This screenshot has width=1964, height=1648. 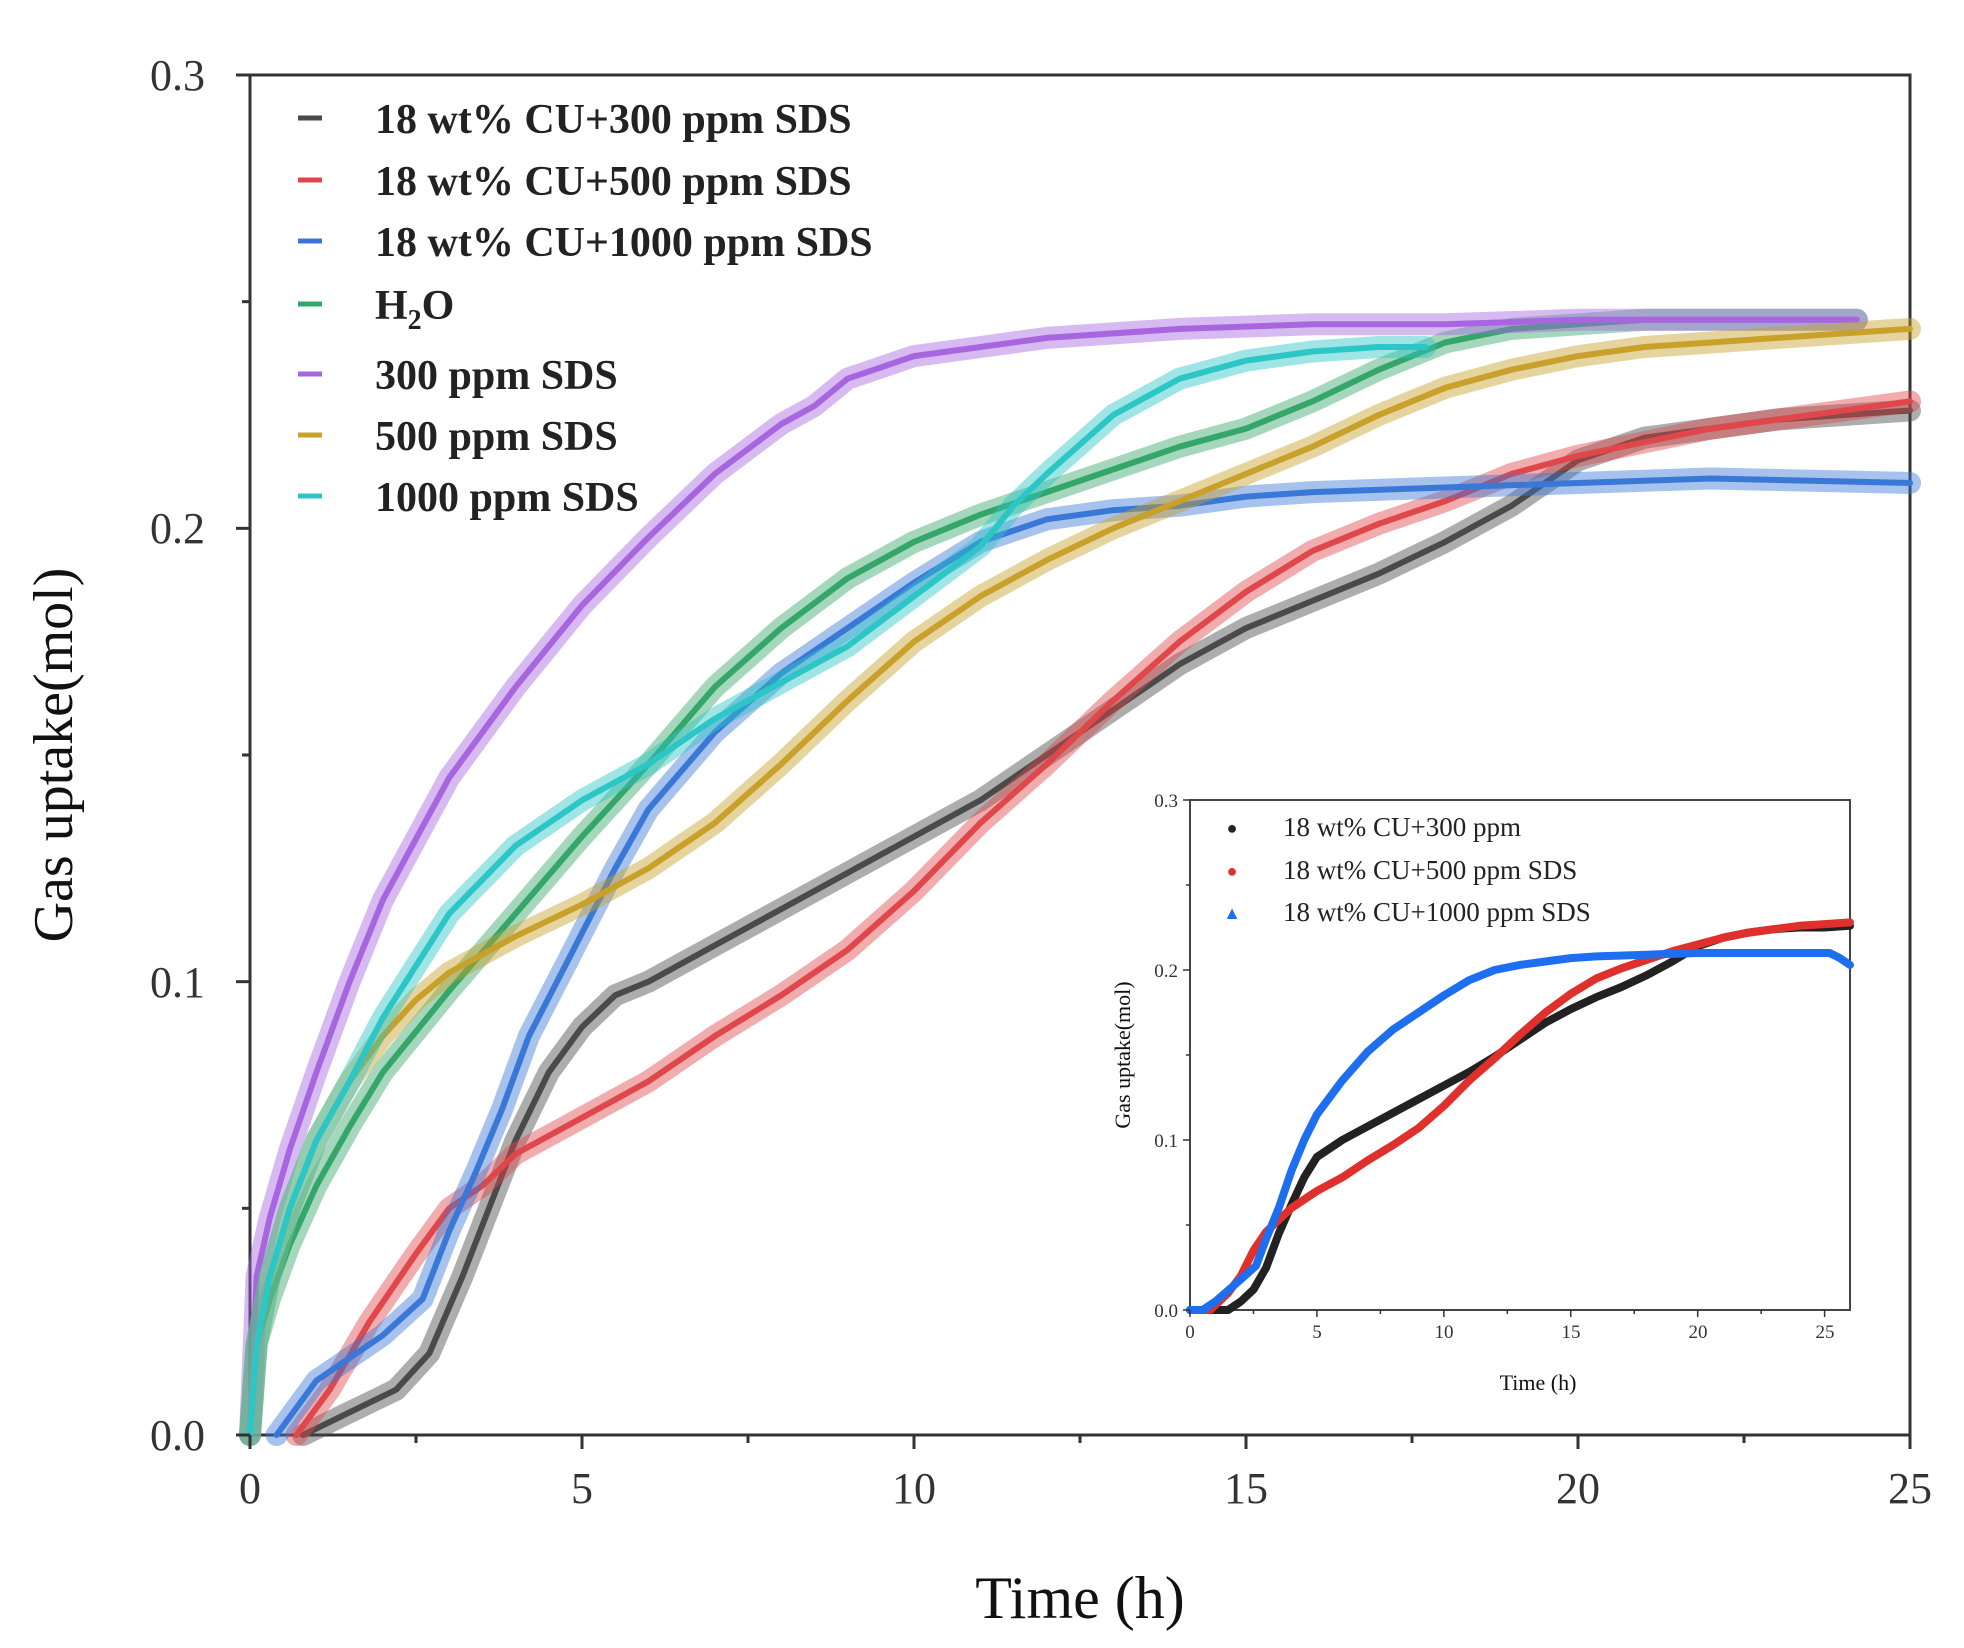 What do you see at coordinates (496, 437) in the screenshot?
I see `legend-label: 500 ppm SDS` at bounding box center [496, 437].